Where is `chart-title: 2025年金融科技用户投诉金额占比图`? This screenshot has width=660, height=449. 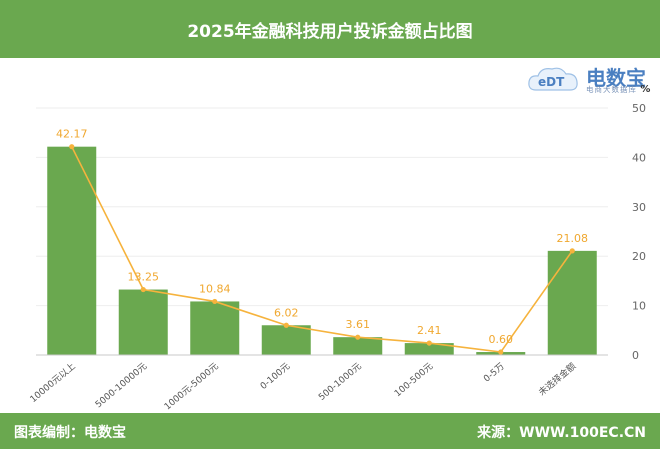 chart-title: 2025年金融科技用户投诉金额占比图 is located at coordinates (330, 31).